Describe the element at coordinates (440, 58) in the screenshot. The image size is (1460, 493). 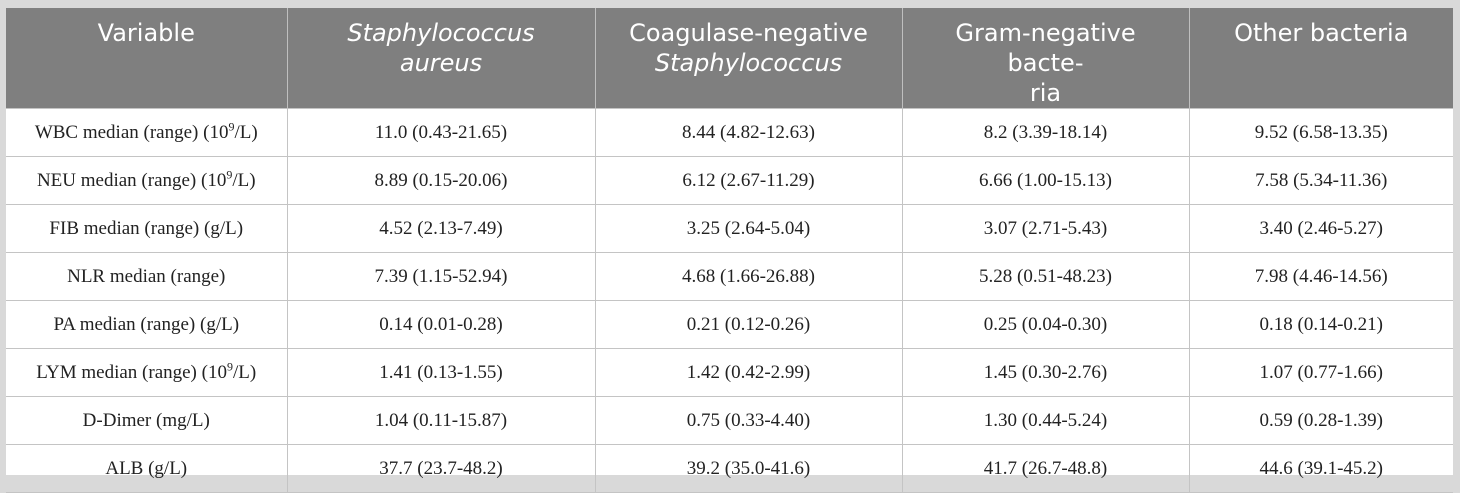
I see `header-staphylococcus-aureus: Staphylococcus aureus` at that location.